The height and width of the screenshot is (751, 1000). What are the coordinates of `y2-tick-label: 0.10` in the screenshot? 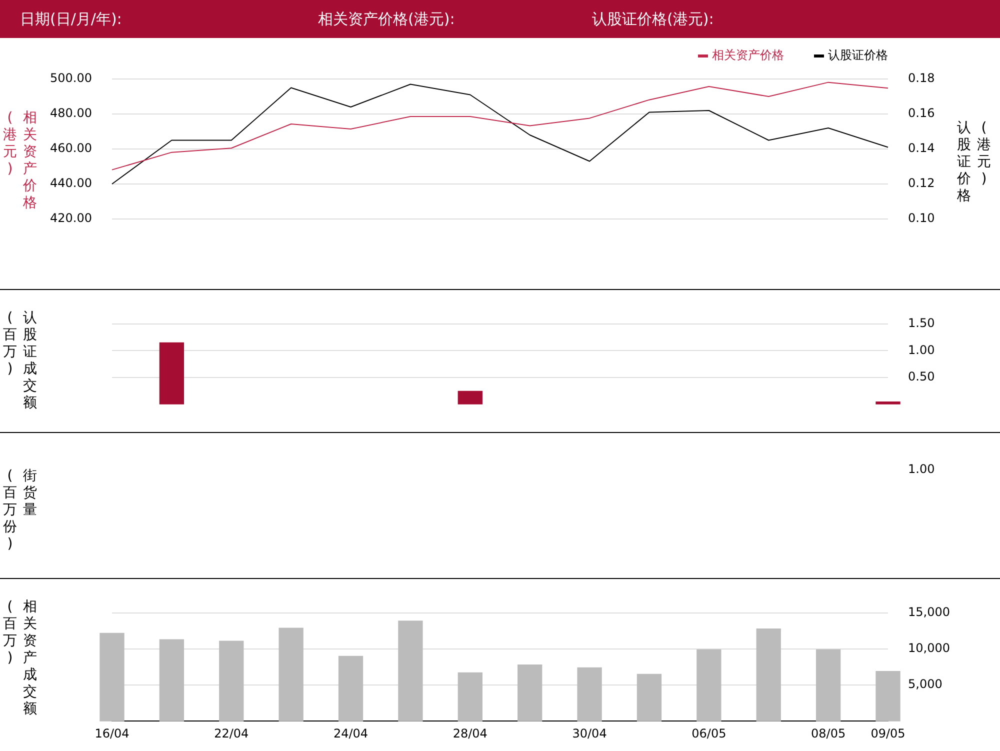 It's located at (921, 218).